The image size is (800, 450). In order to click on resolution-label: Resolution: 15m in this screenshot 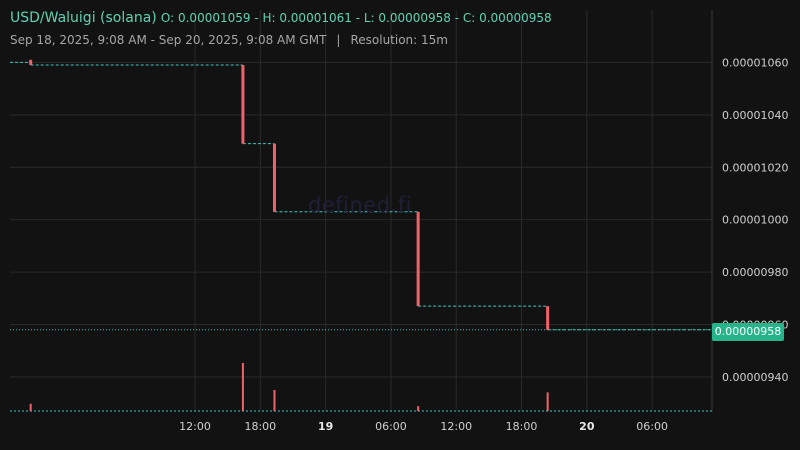, I will do `click(399, 40)`.